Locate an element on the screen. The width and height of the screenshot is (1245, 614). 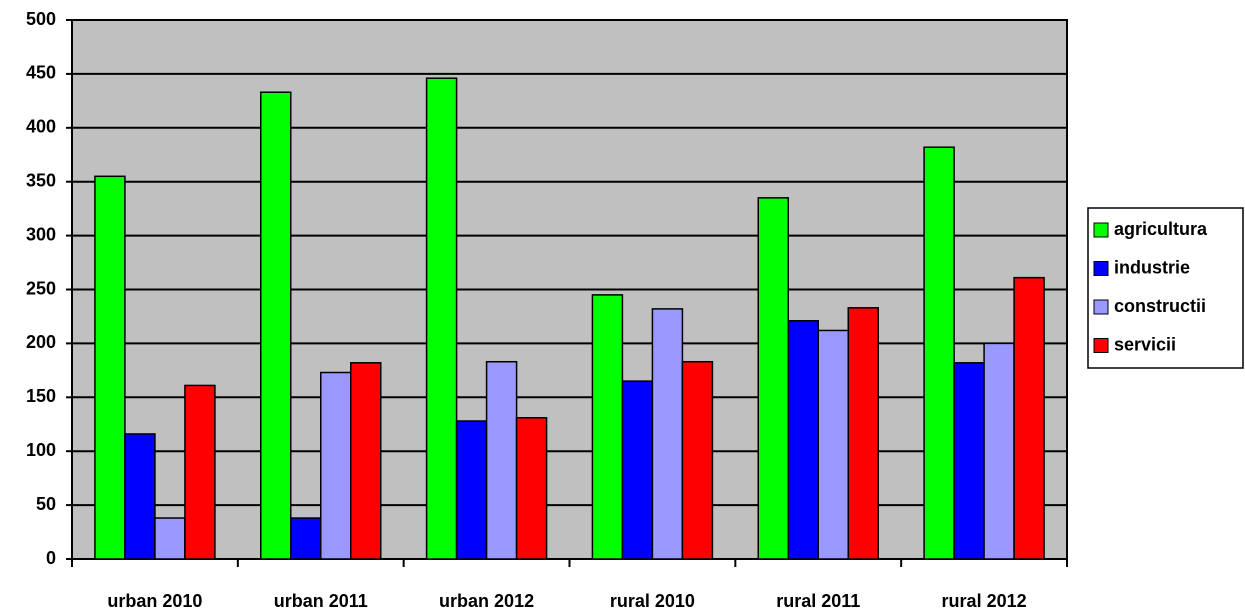
legend-label: industrie is located at coordinates (1152, 267).